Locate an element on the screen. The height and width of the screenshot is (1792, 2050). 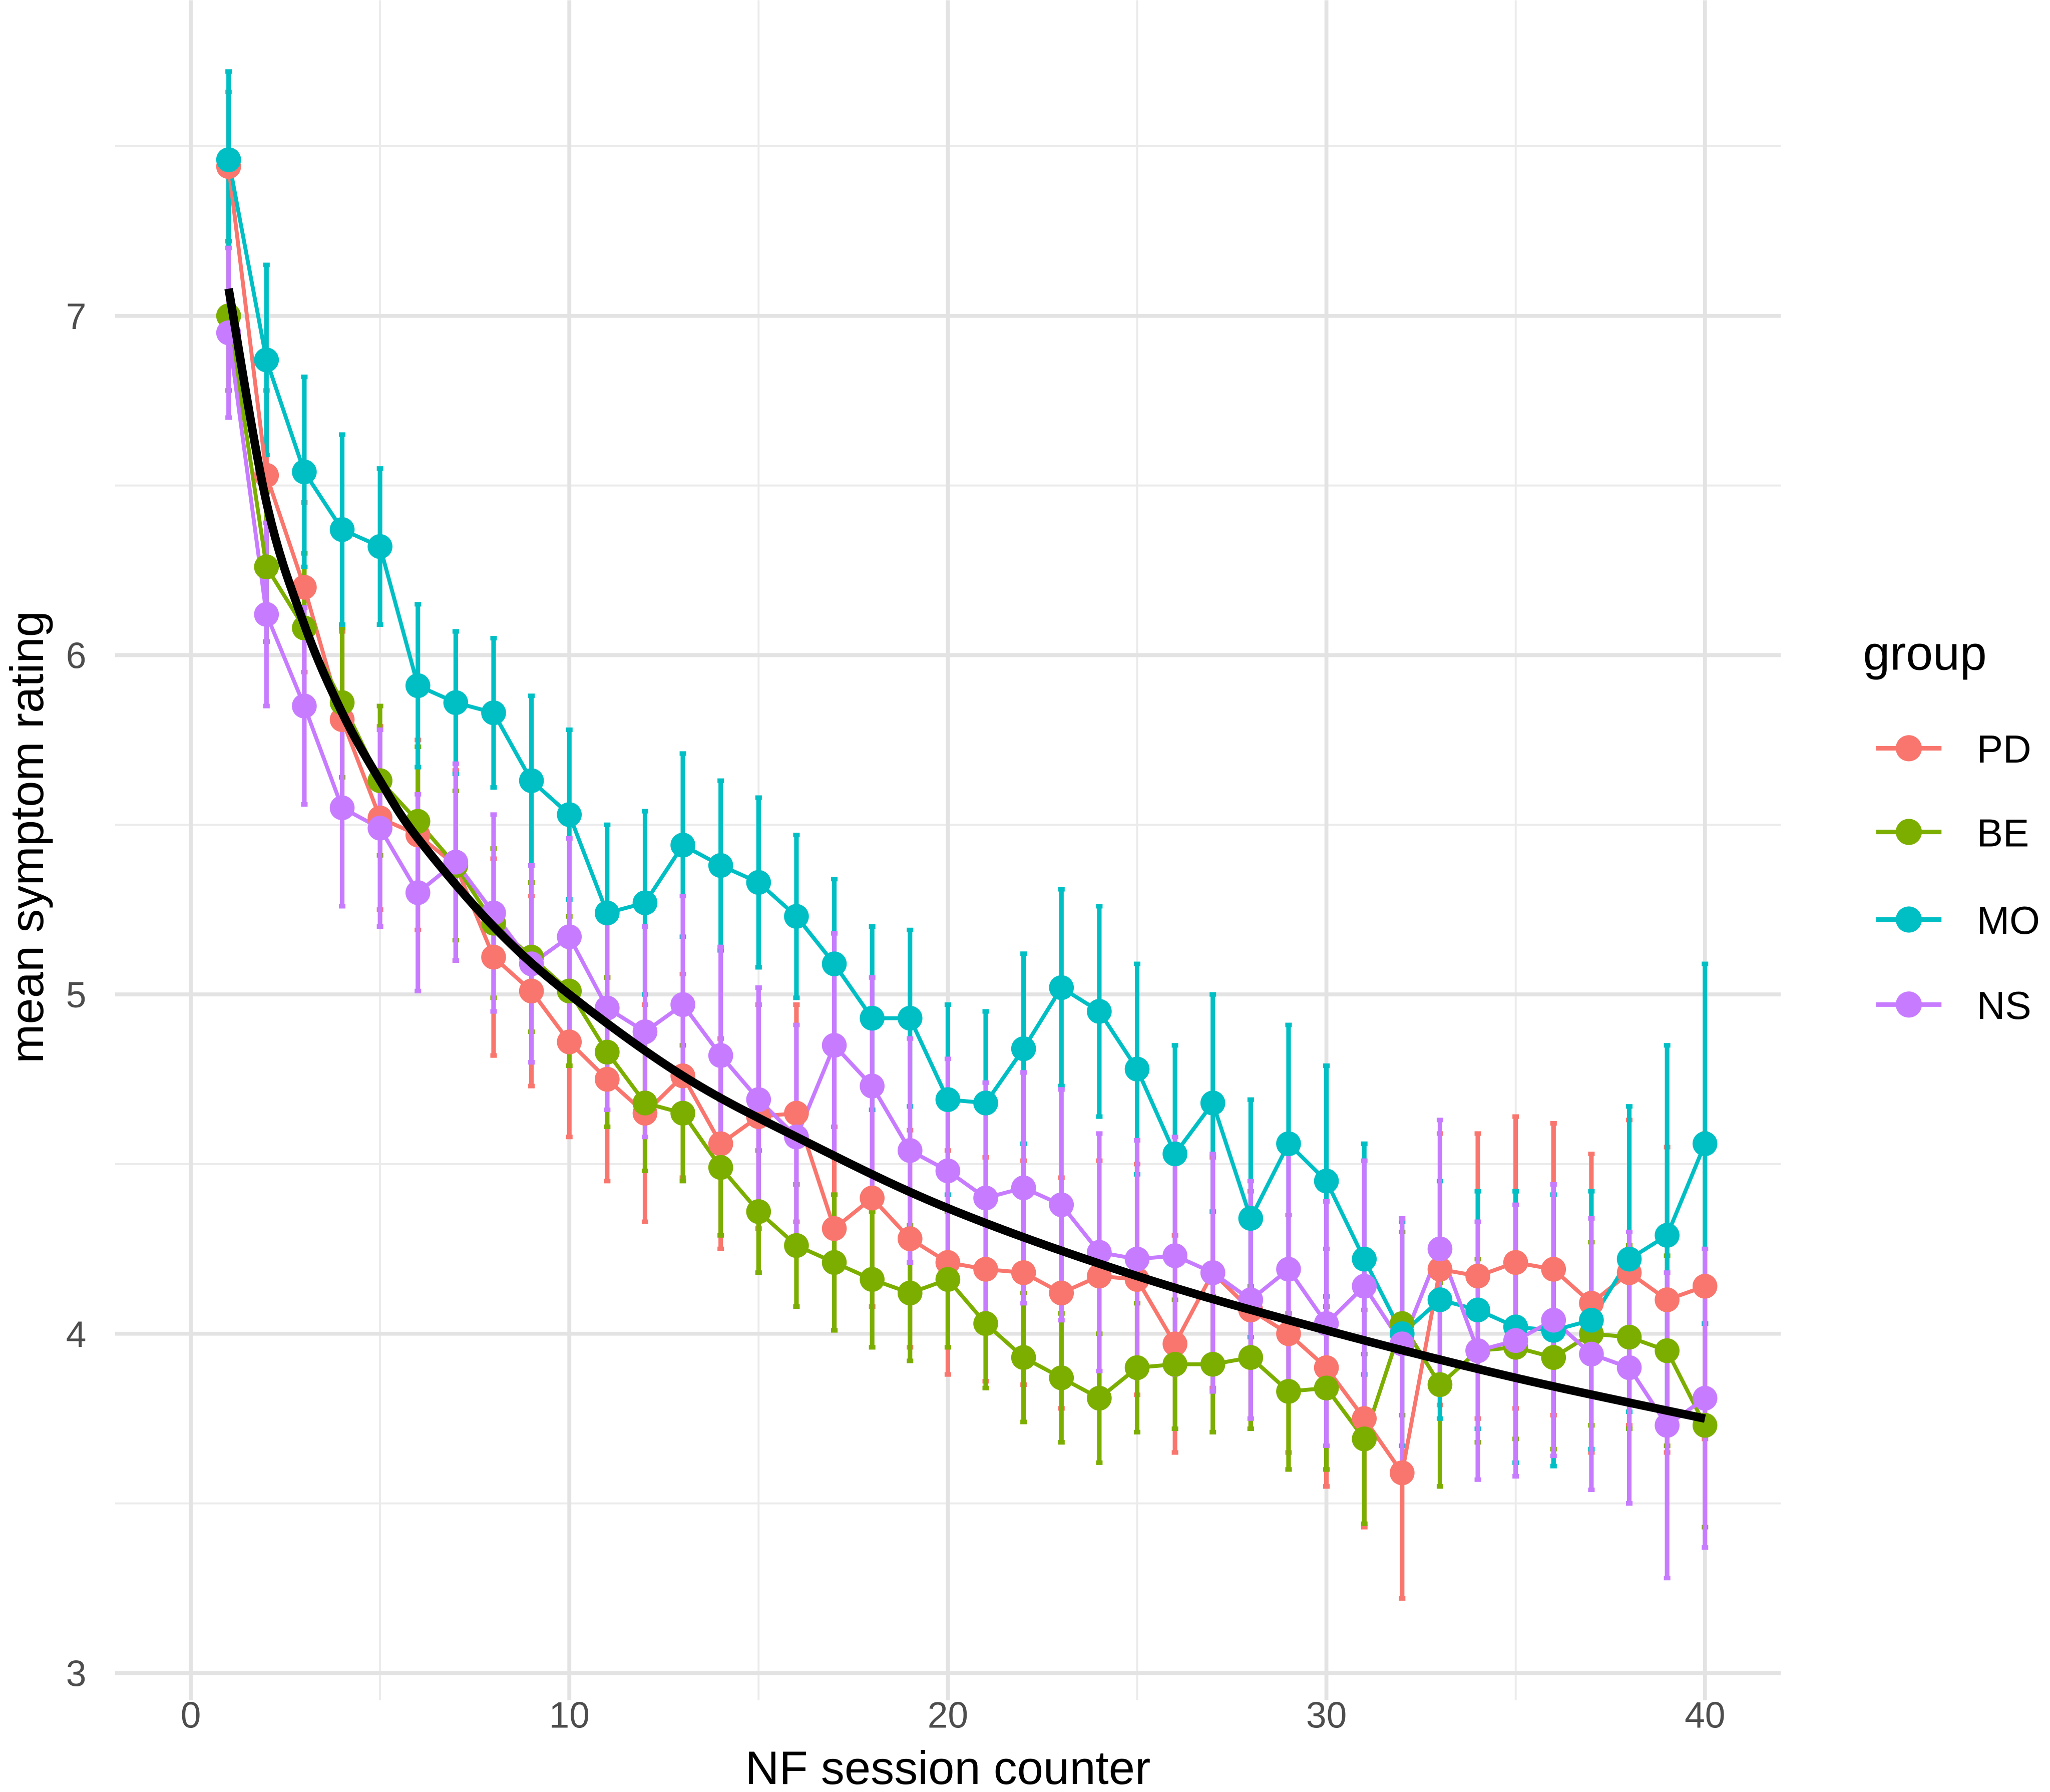
legend-label: PD is located at coordinates (2004, 749).